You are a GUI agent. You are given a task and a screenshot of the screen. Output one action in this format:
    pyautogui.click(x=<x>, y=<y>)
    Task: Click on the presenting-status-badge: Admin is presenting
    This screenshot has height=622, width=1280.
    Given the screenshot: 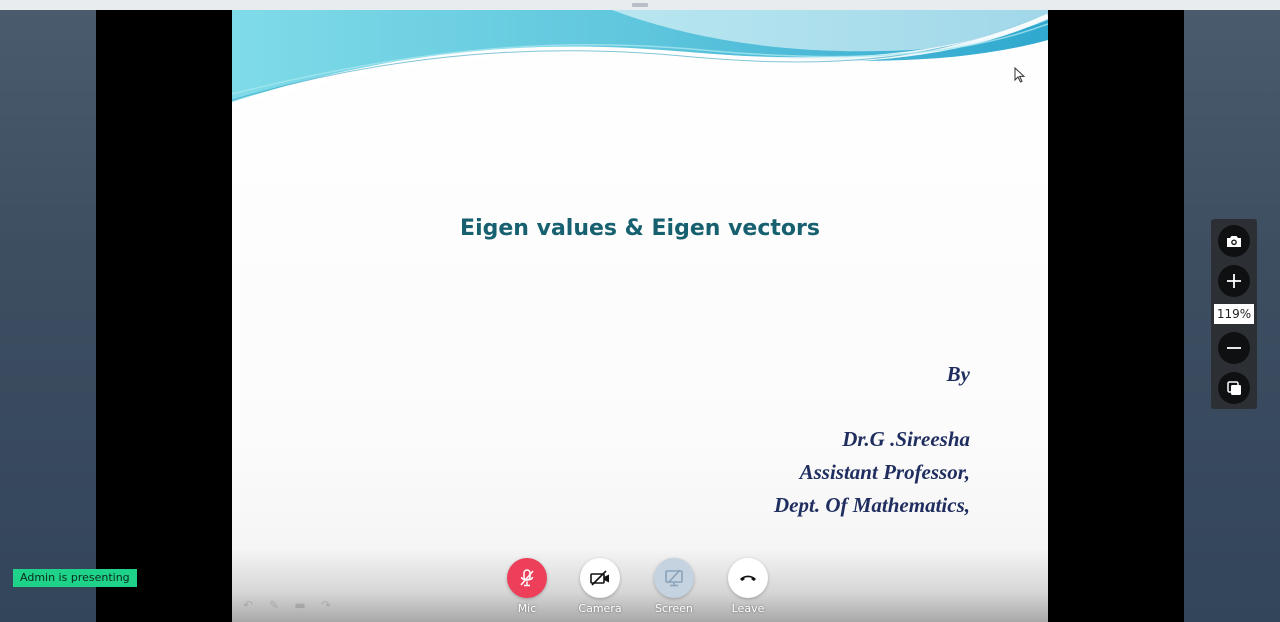 What is the action you would take?
    pyautogui.click(x=75, y=578)
    